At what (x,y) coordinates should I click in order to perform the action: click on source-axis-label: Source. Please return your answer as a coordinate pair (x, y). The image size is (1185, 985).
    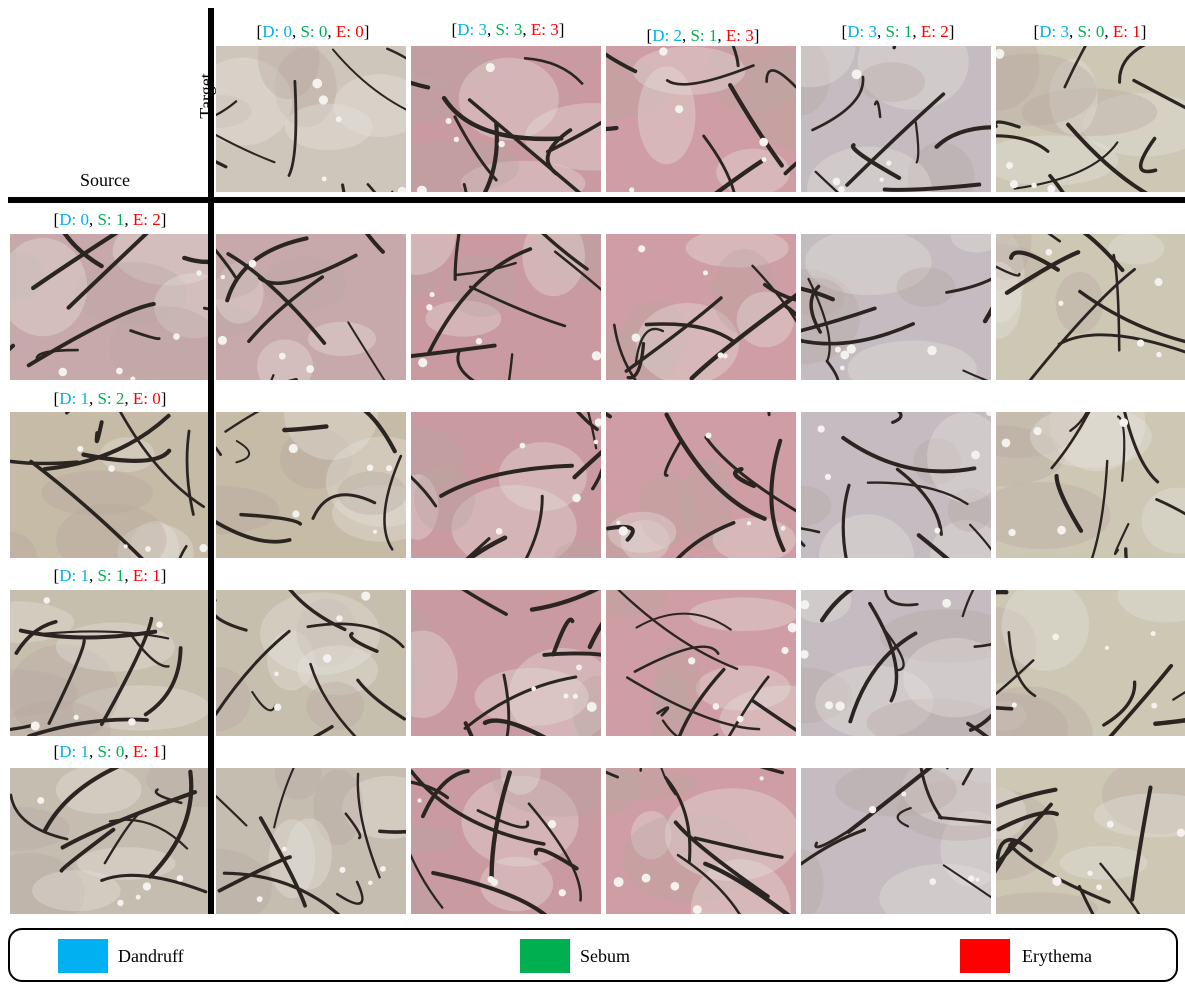
    Looking at the image, I should click on (105, 180).